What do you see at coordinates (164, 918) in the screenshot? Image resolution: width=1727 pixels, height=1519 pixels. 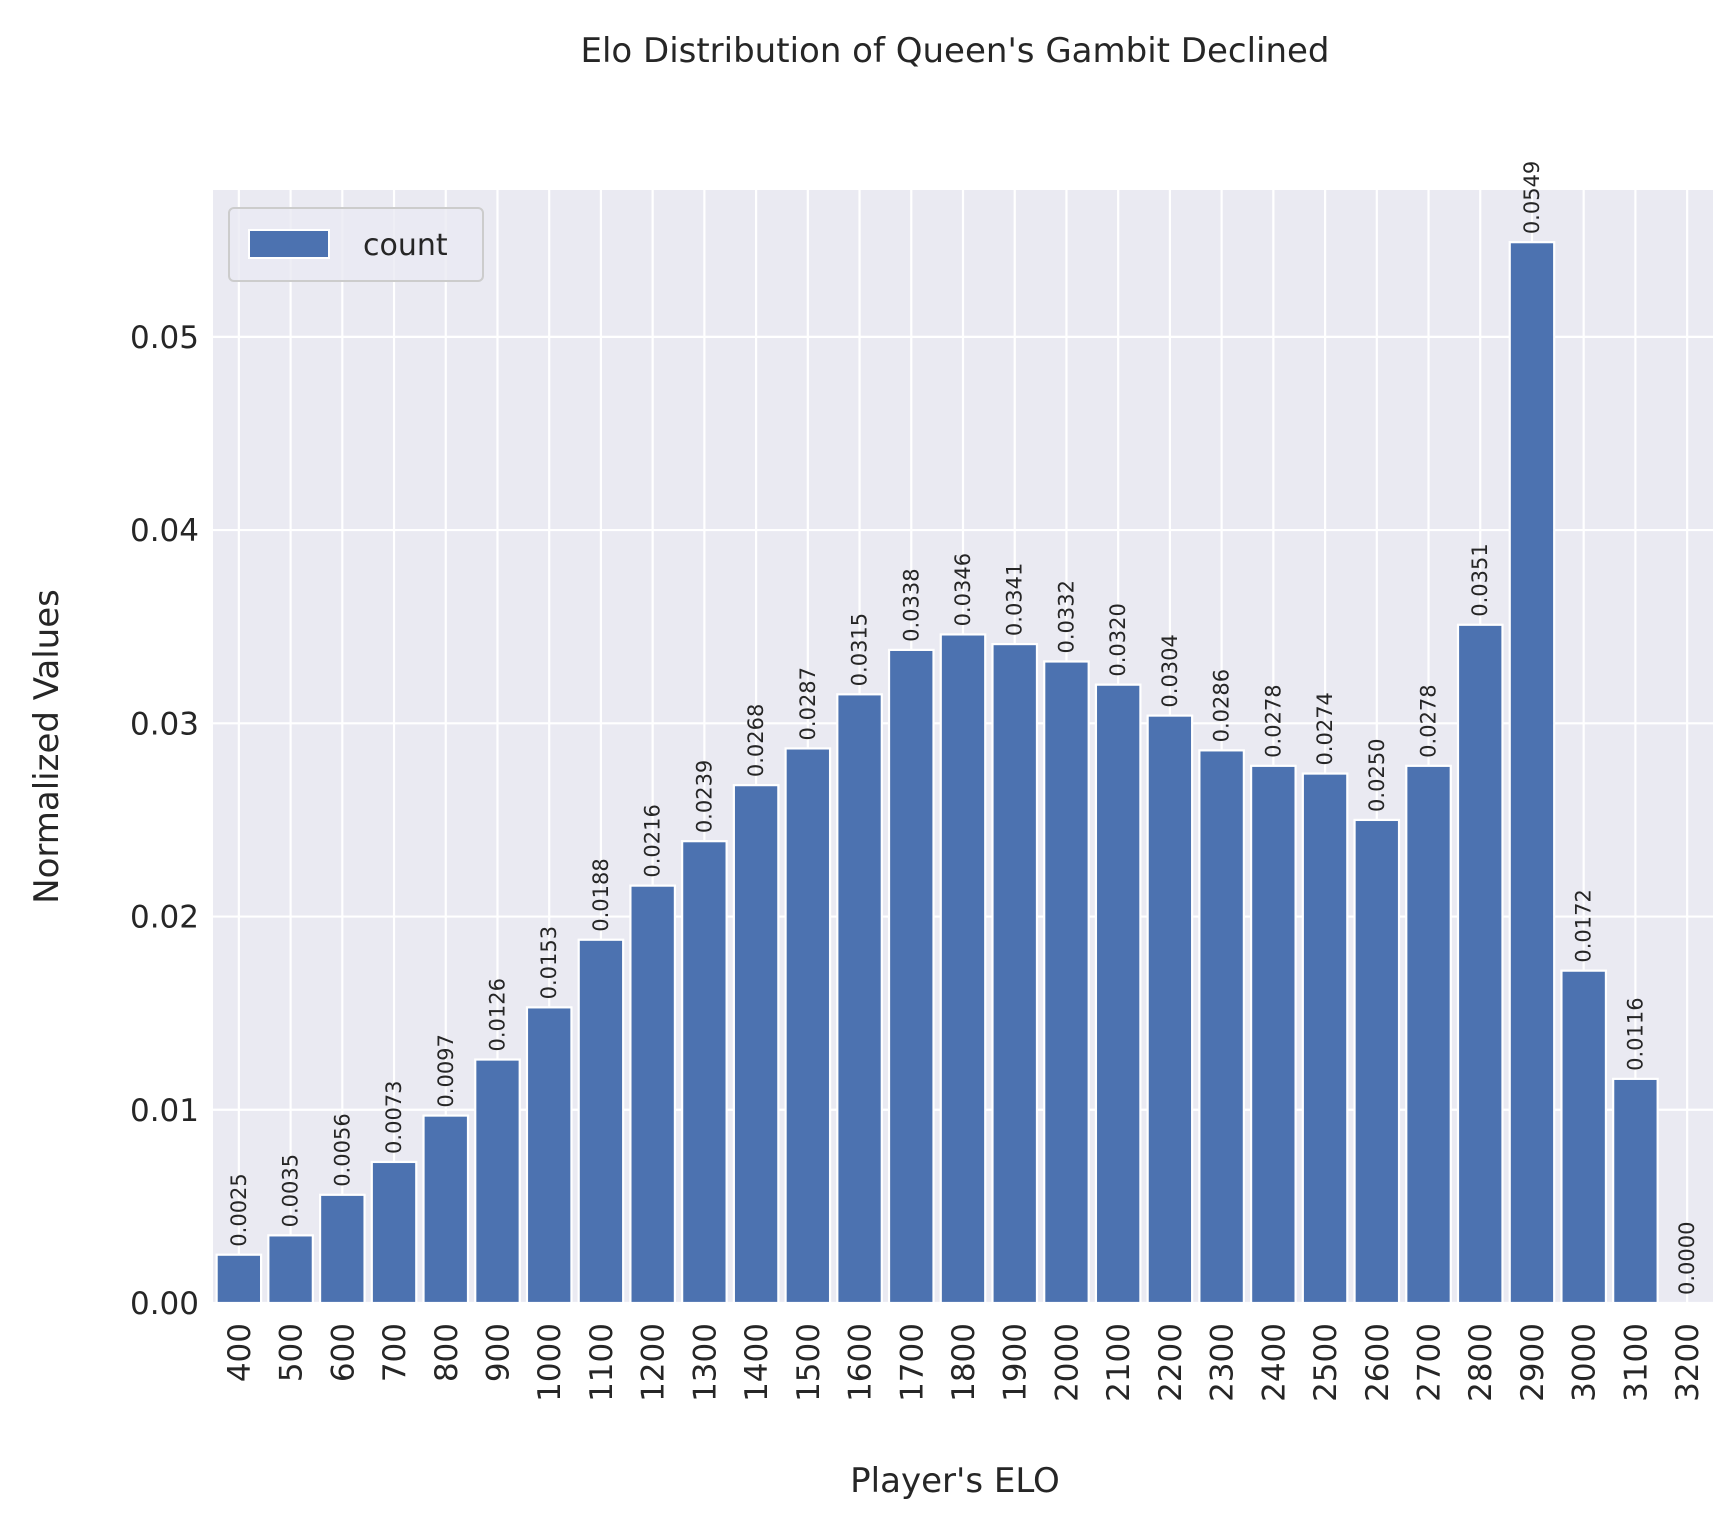 I see `y-tick-label: 0.02` at bounding box center [164, 918].